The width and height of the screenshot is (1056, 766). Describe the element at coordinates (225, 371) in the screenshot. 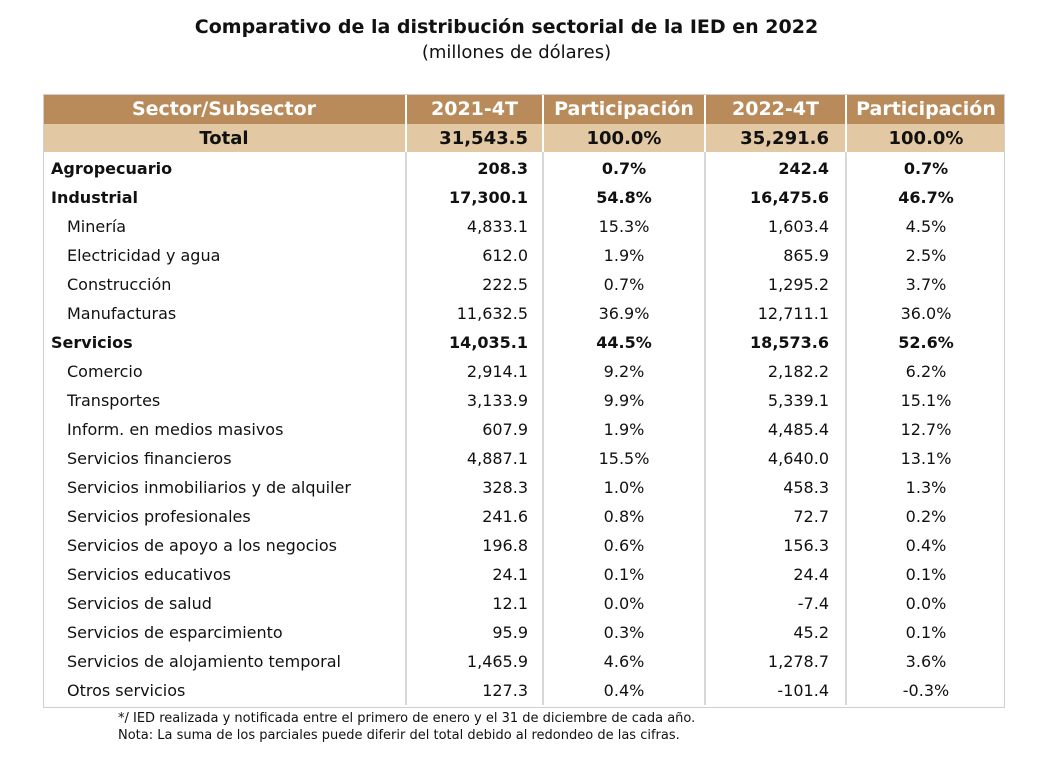

I see `row-label: Comercio` at that location.